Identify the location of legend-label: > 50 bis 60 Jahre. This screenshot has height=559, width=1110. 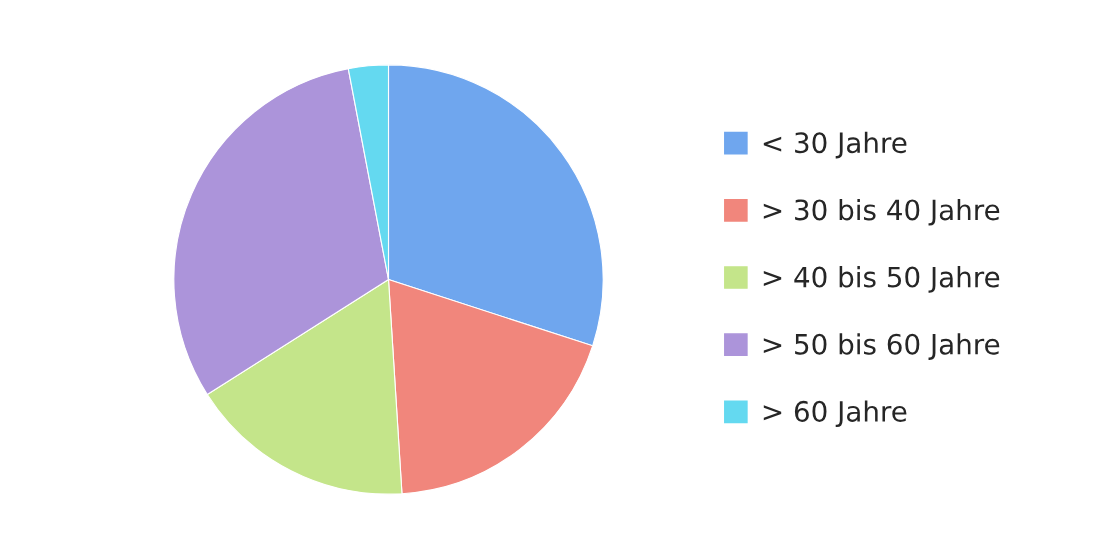
(881, 346).